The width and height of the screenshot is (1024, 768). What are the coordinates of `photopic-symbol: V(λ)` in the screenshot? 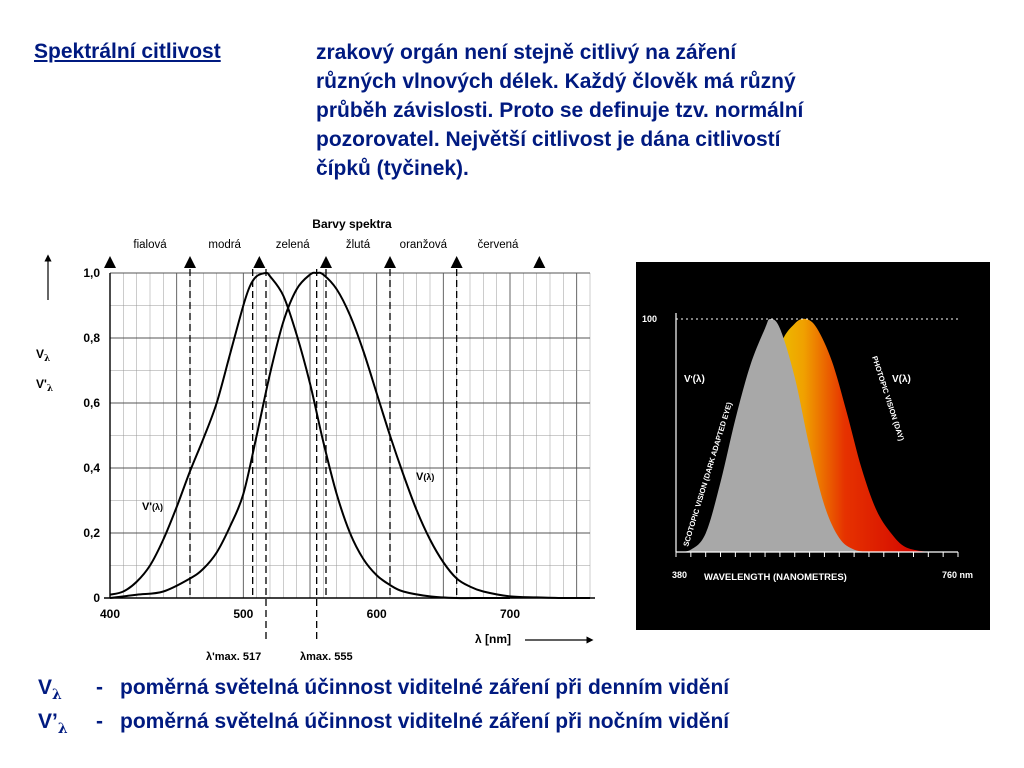 It's located at (901, 379).